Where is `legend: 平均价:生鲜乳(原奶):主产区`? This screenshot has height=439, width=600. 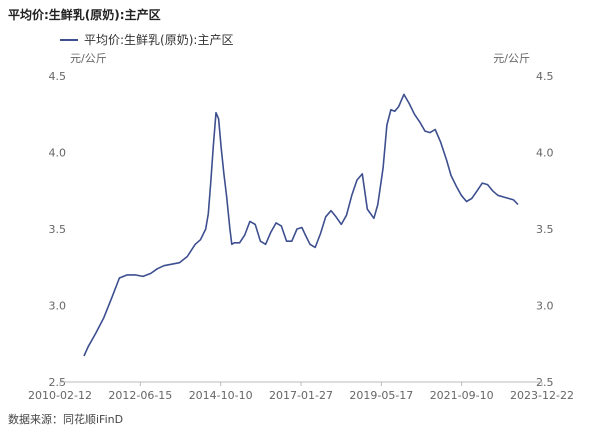 legend: 平均价:生鲜乳(原奶):主产区 is located at coordinates (146, 39).